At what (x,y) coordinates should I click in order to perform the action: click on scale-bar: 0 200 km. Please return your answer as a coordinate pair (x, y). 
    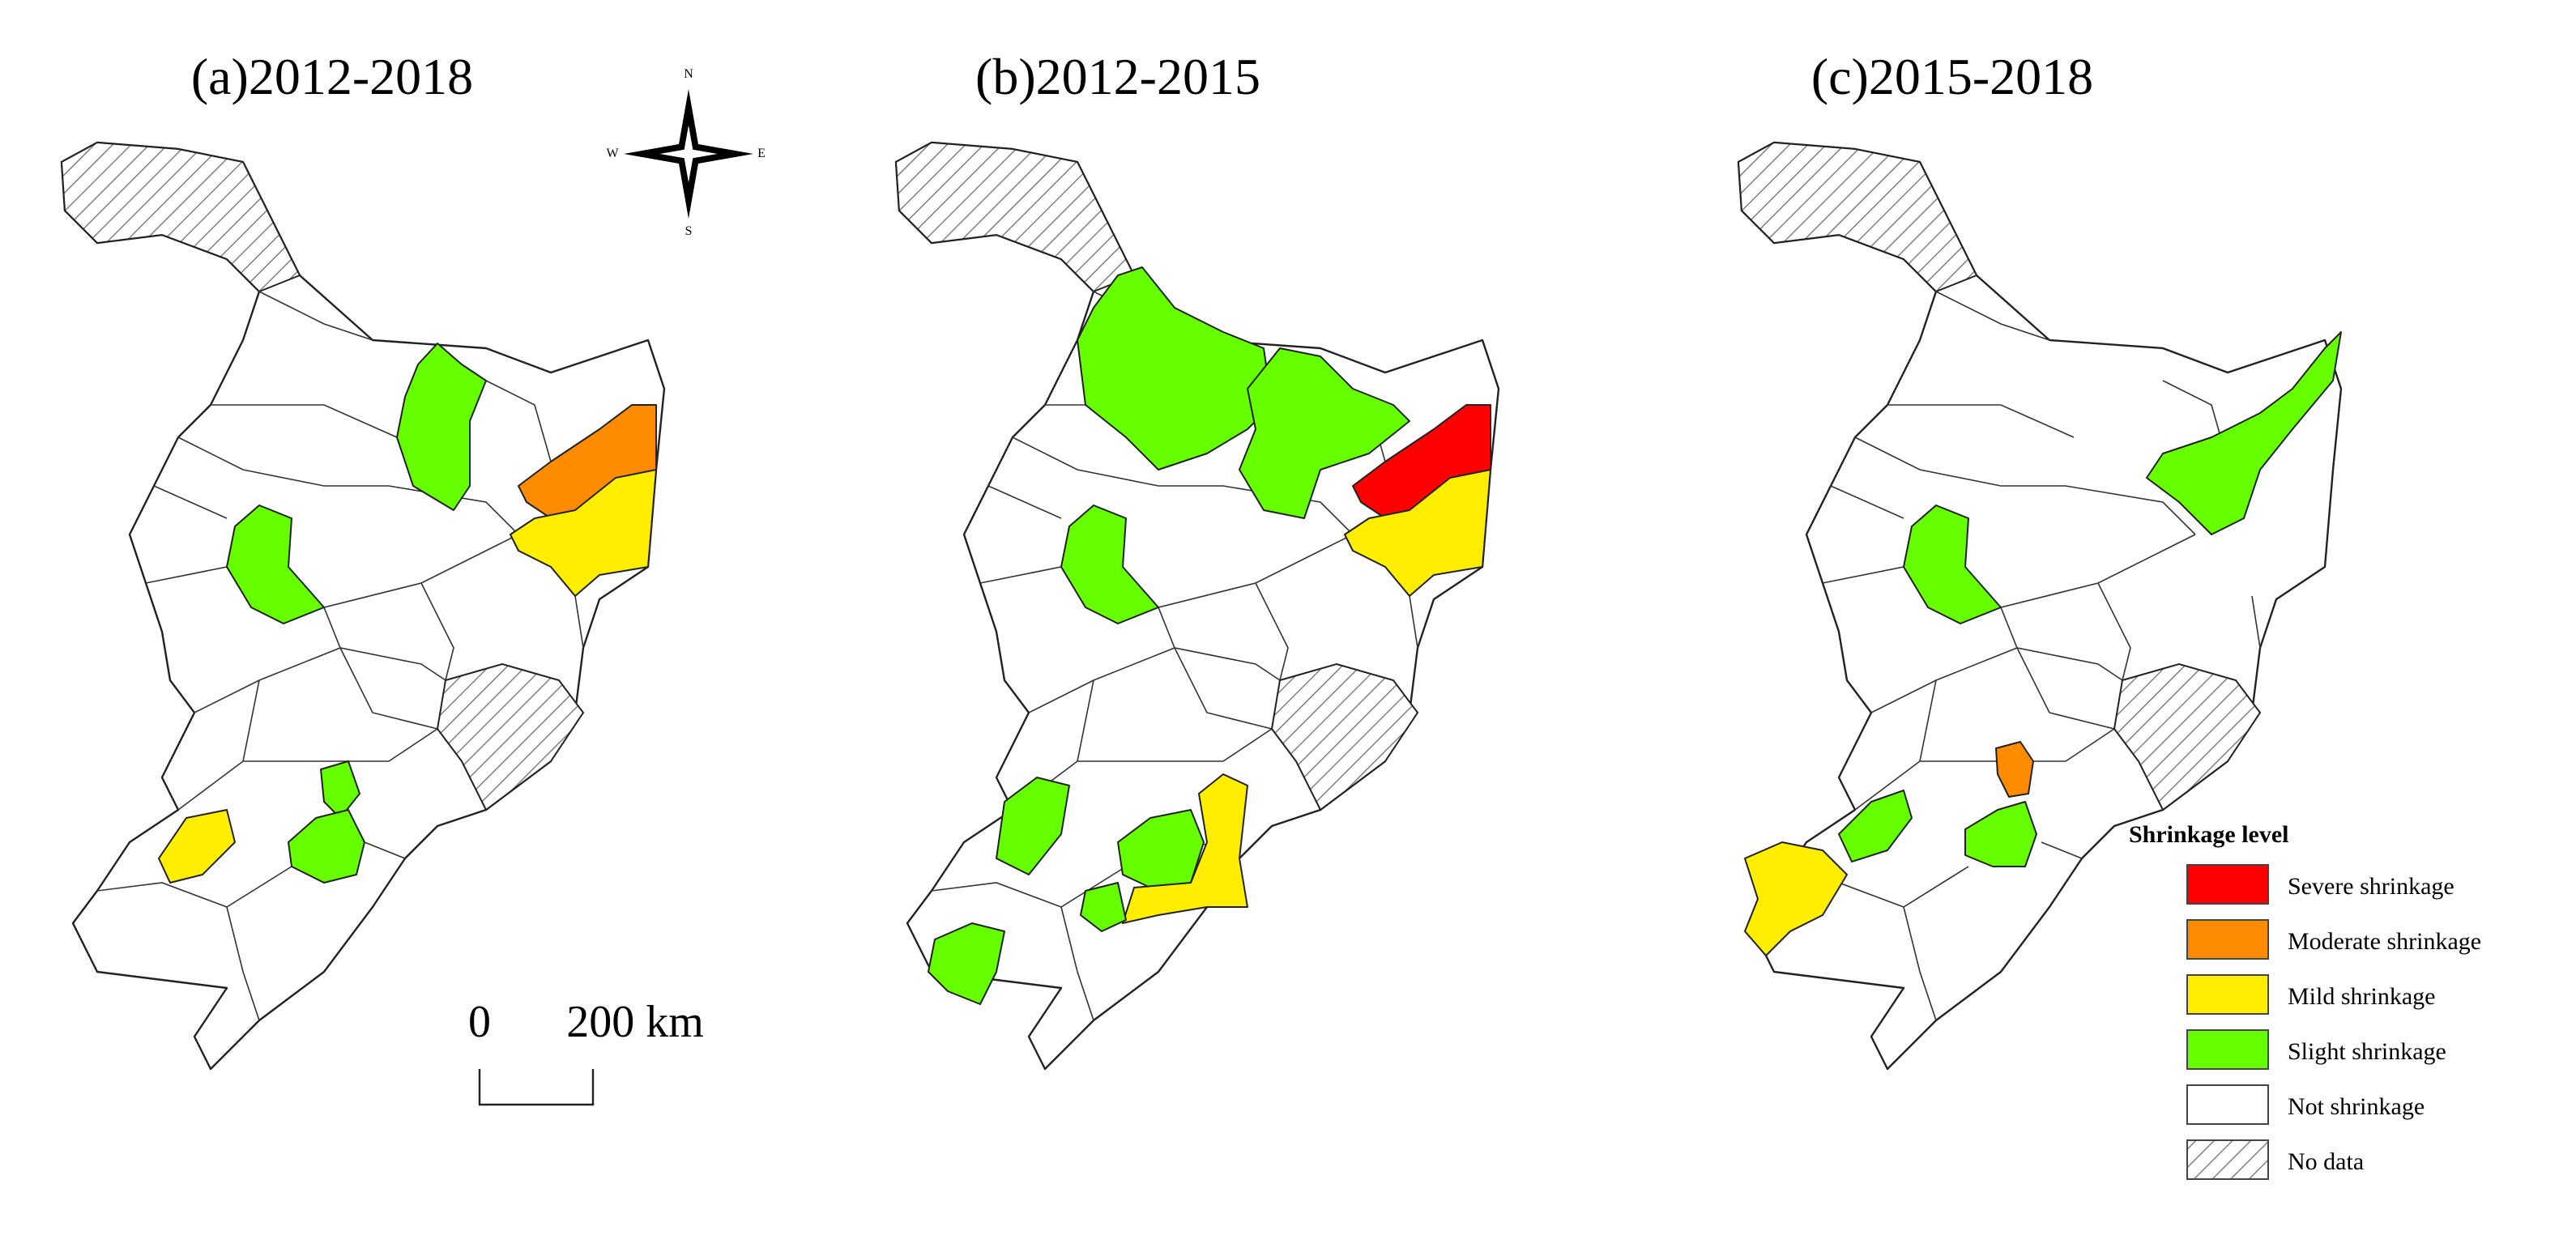
    Looking at the image, I should click on (586, 1051).